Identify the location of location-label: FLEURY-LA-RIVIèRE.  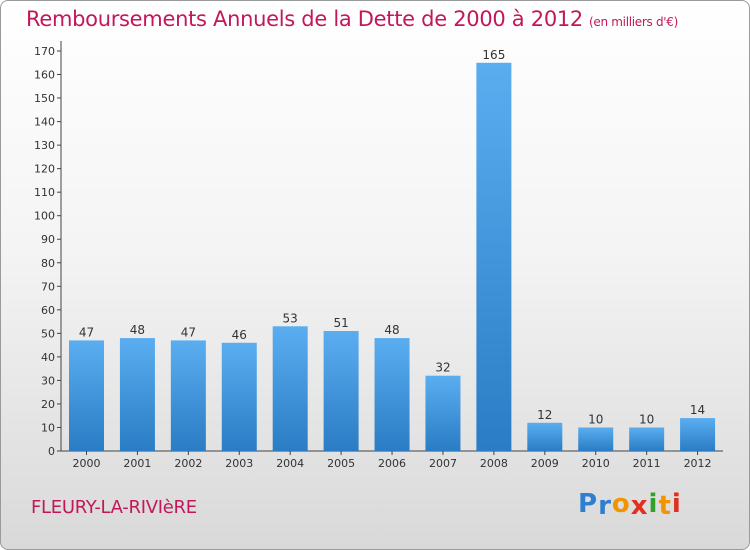
(114, 507).